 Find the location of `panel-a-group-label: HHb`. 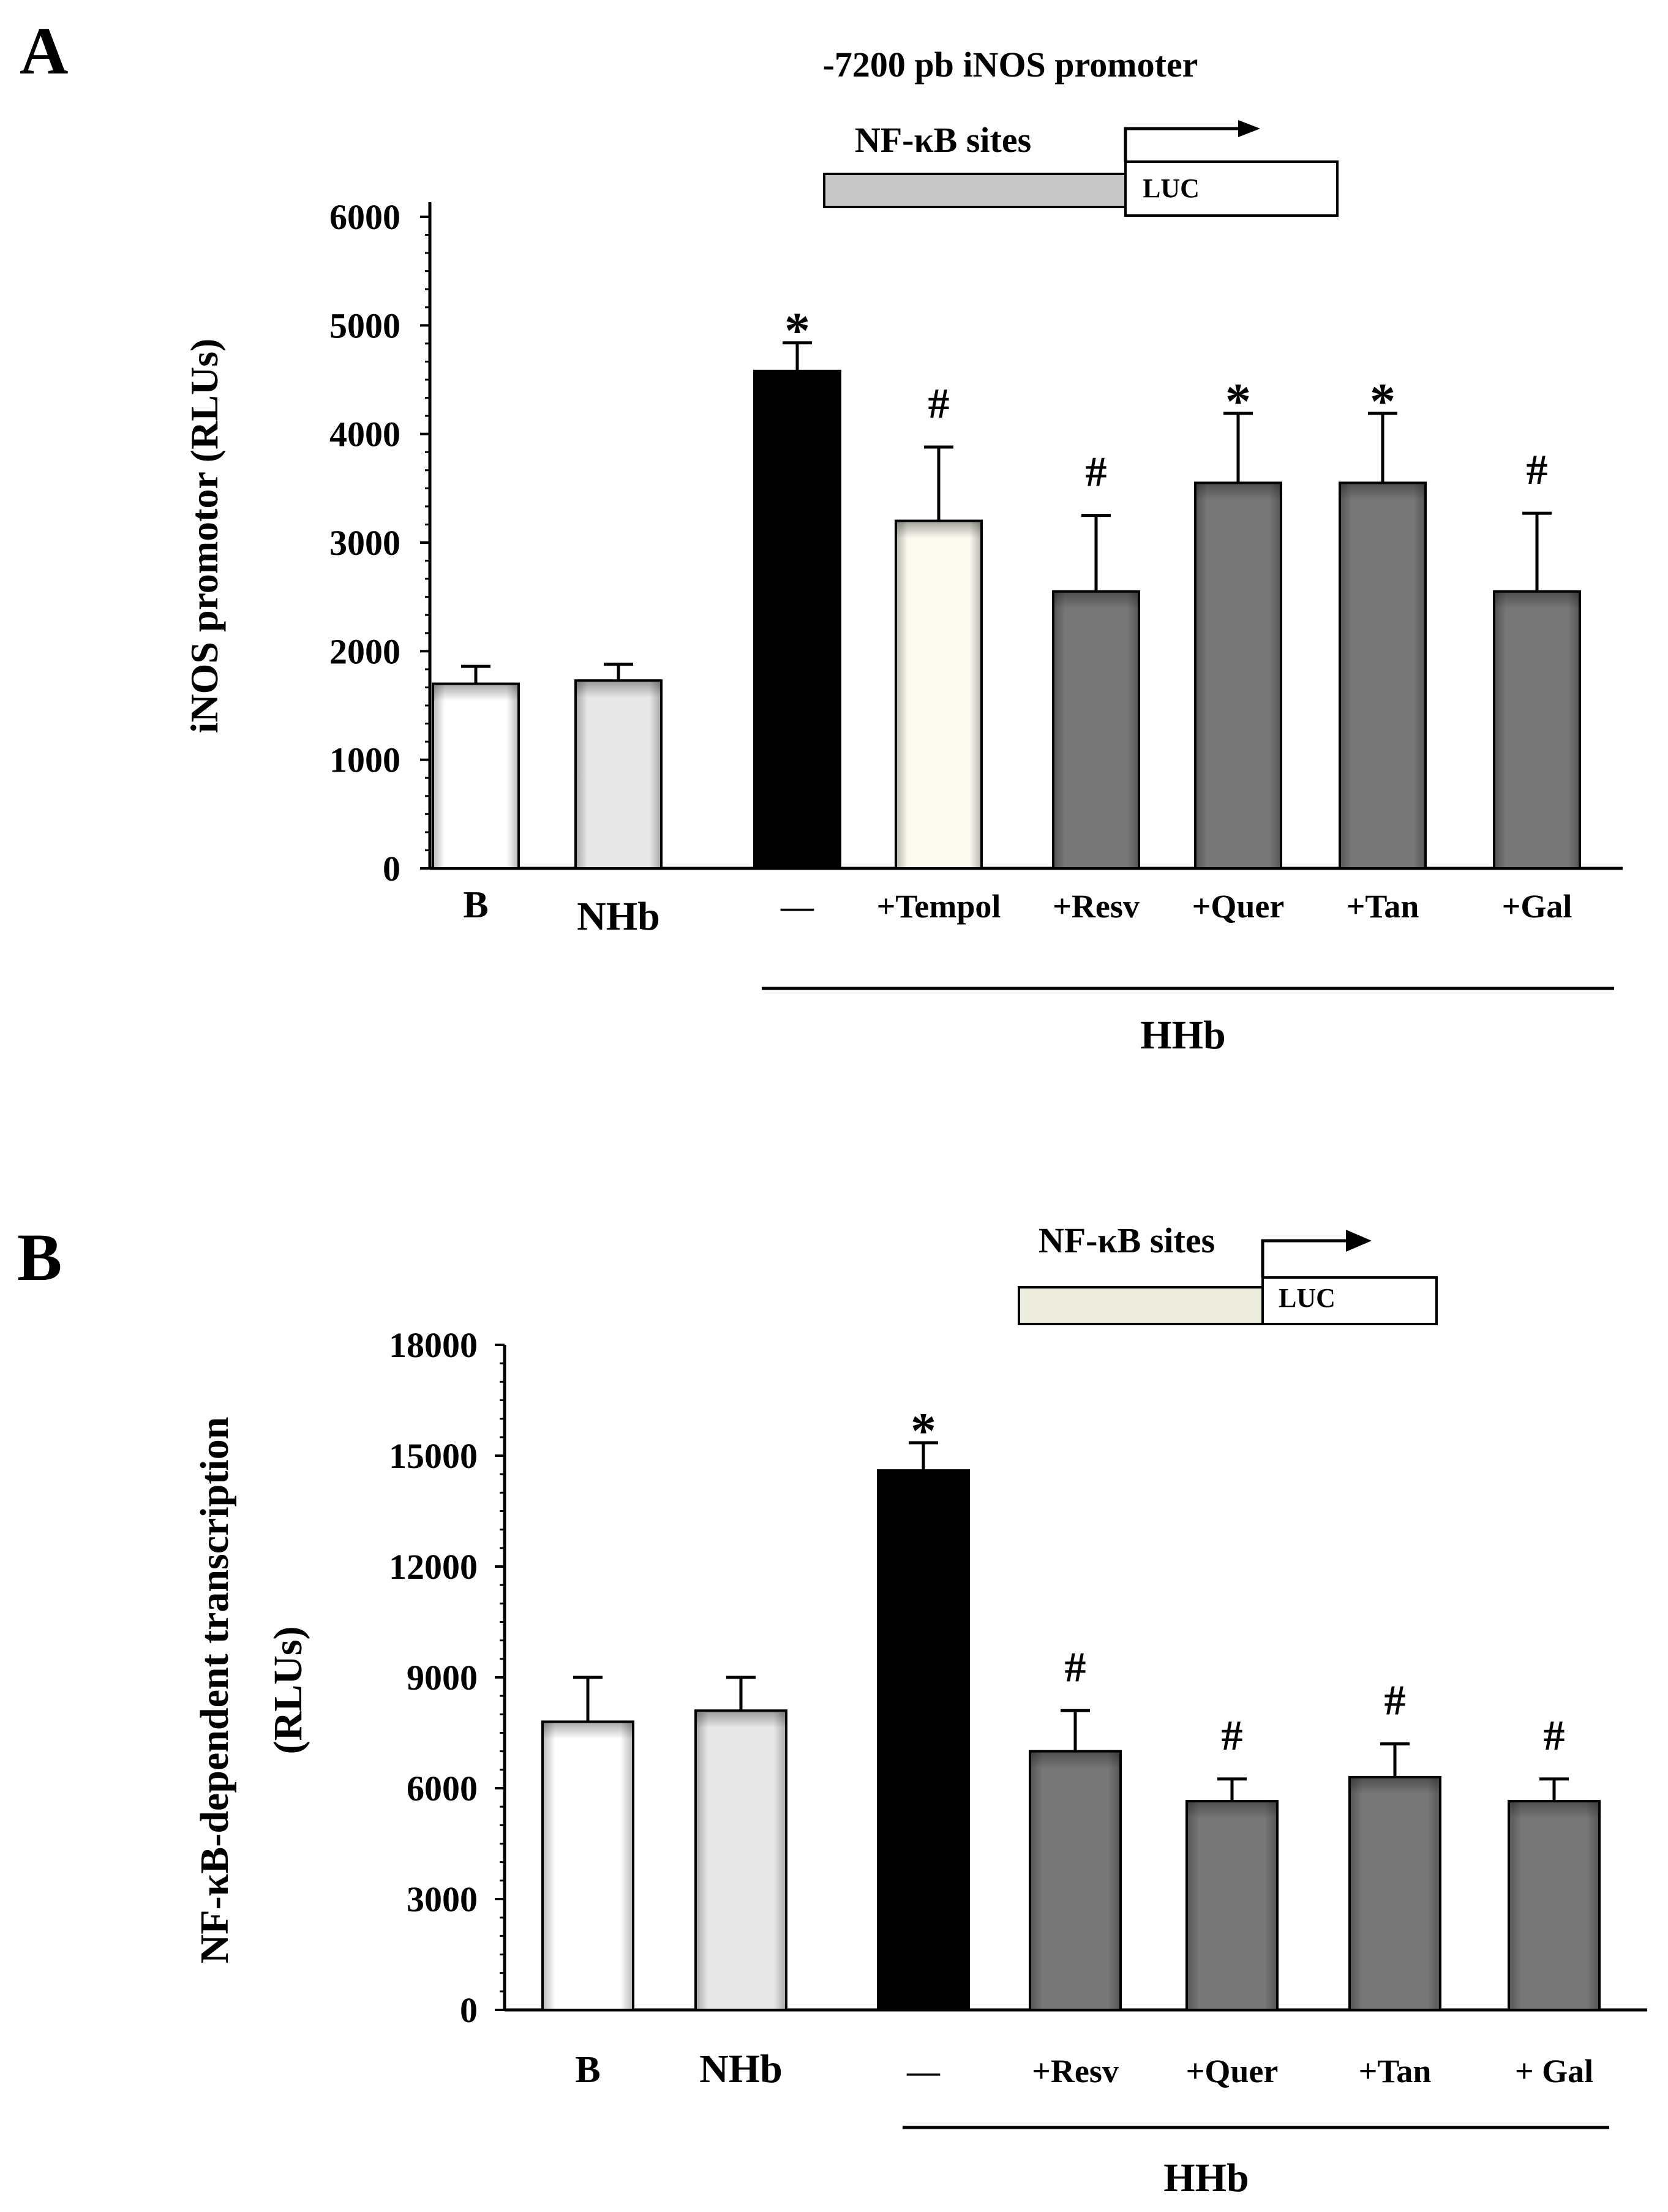

panel-a-group-label: HHb is located at coordinates (1182, 1035).